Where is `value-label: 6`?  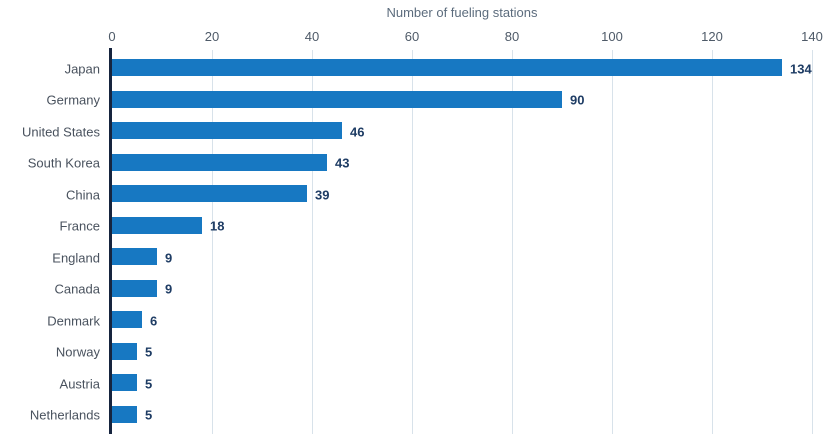 value-label: 6 is located at coordinates (154, 321).